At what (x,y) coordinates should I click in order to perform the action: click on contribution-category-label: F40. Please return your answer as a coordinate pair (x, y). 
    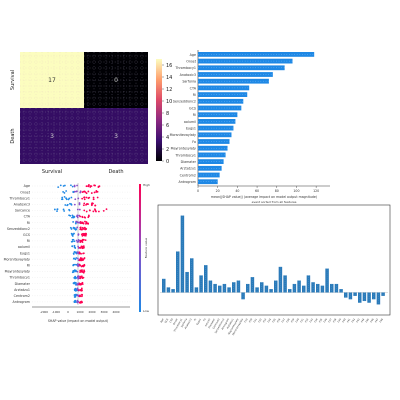
    Looking at the image, I should click on (344, 321).